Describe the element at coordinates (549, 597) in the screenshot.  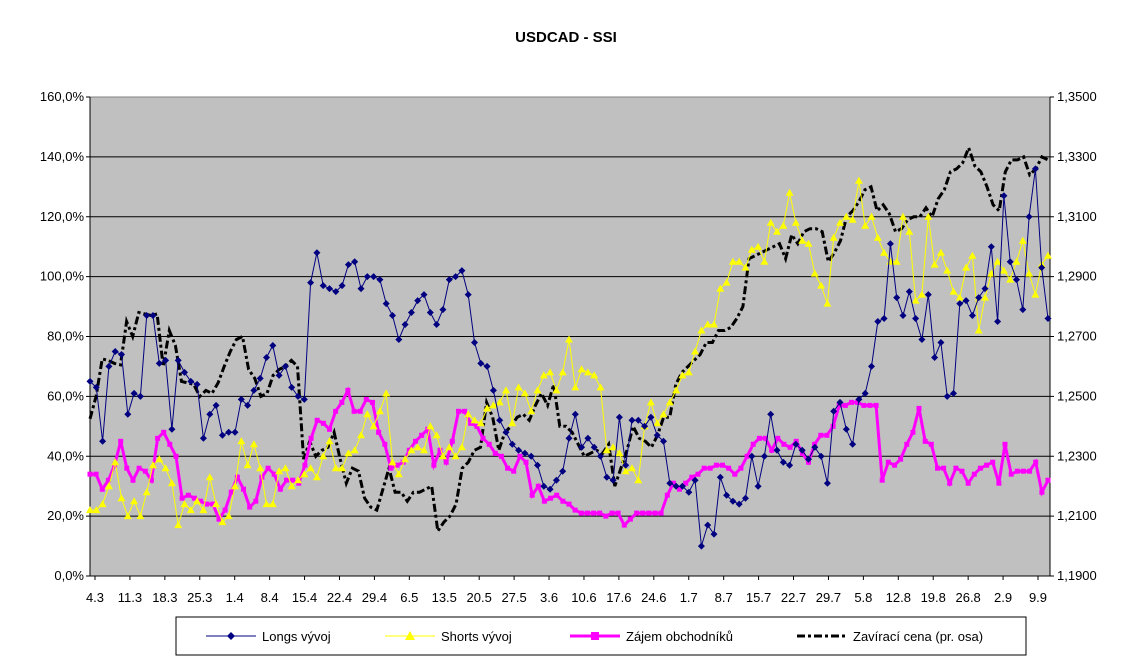
I see `x-tick-label: 3.6` at that location.